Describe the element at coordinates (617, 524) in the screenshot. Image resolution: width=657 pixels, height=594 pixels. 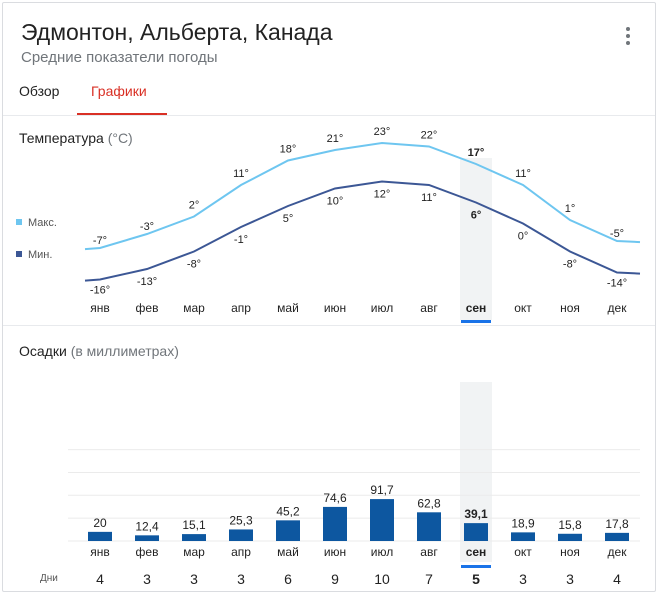
I see `precipitation-value-label: 17,8` at that location.